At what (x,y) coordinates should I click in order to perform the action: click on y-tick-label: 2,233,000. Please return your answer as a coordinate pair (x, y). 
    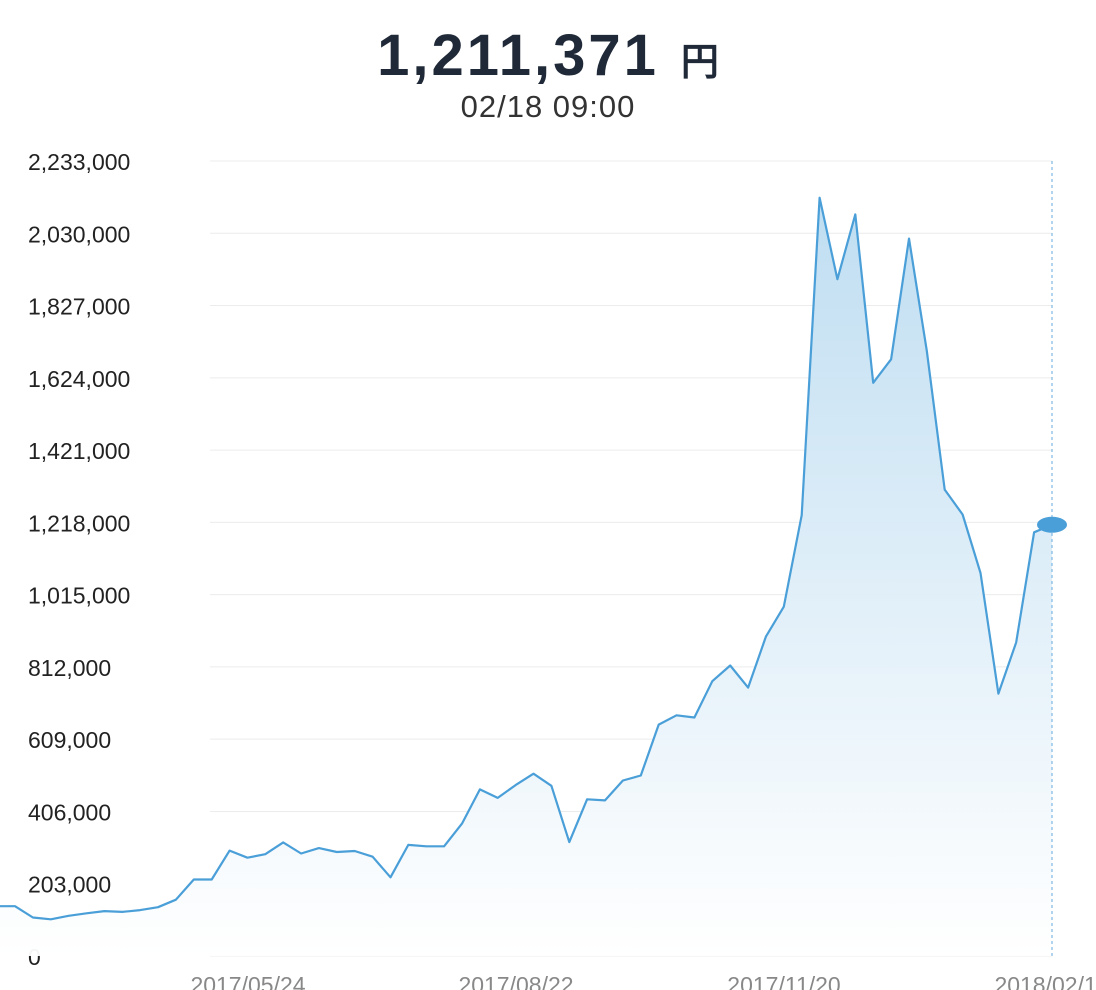
    Looking at the image, I should click on (79, 162).